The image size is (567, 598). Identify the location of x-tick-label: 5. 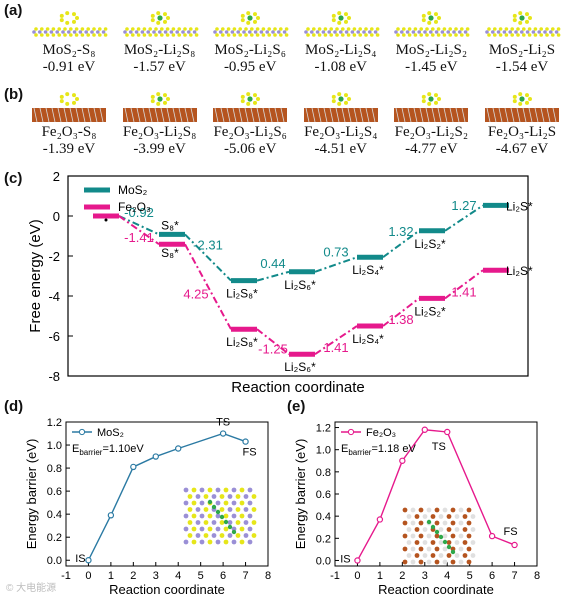
(201, 576).